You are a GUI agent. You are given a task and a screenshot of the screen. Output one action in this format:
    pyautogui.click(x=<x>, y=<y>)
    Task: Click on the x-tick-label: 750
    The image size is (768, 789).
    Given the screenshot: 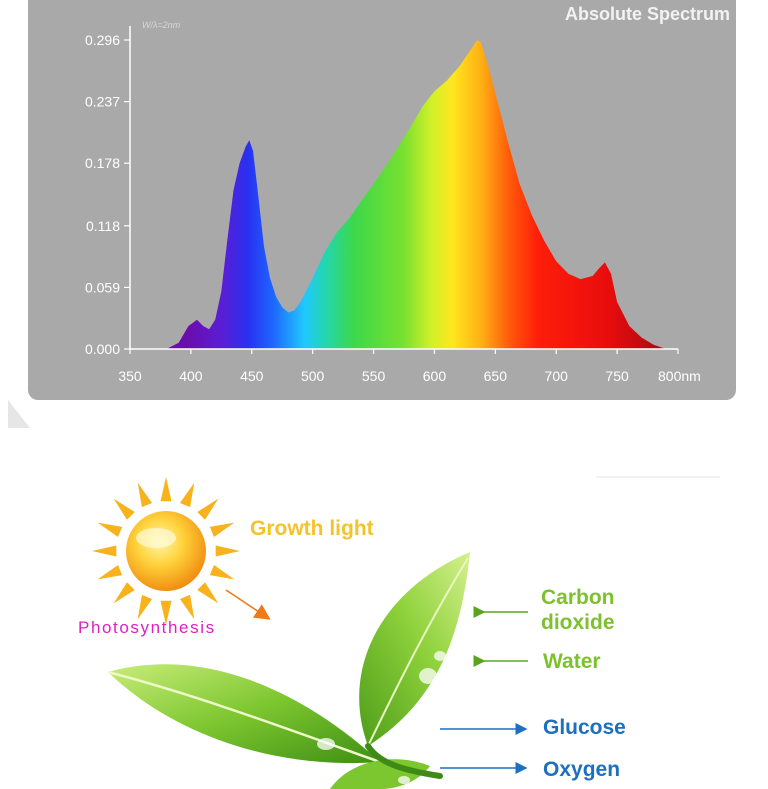 What is the action you would take?
    pyautogui.click(x=617, y=376)
    